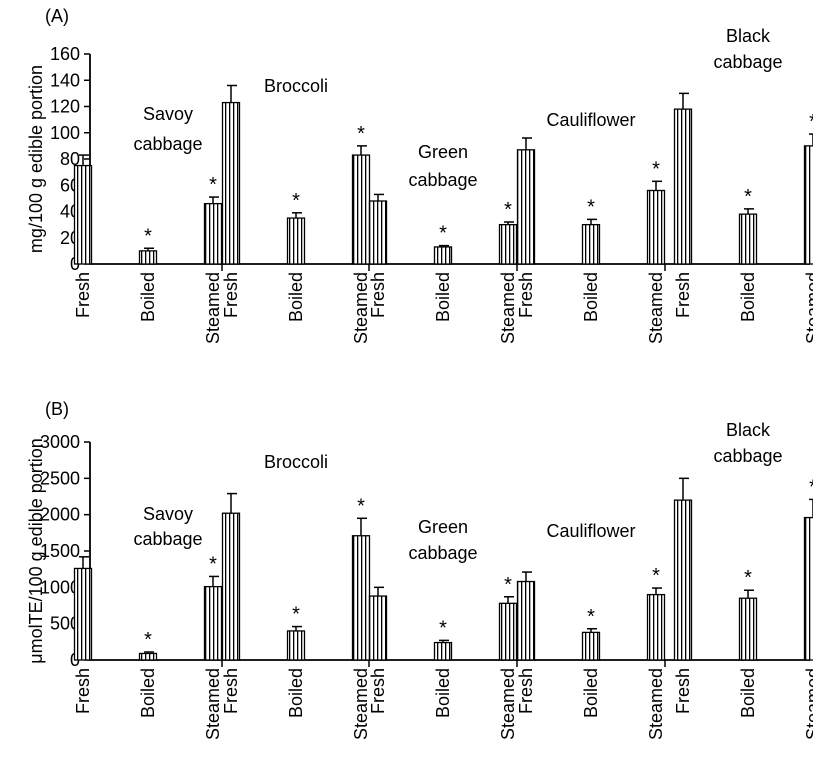 The width and height of the screenshot is (813, 757). What do you see at coordinates (57, 409) in the screenshot?
I see `panel-label: (B)` at bounding box center [57, 409].